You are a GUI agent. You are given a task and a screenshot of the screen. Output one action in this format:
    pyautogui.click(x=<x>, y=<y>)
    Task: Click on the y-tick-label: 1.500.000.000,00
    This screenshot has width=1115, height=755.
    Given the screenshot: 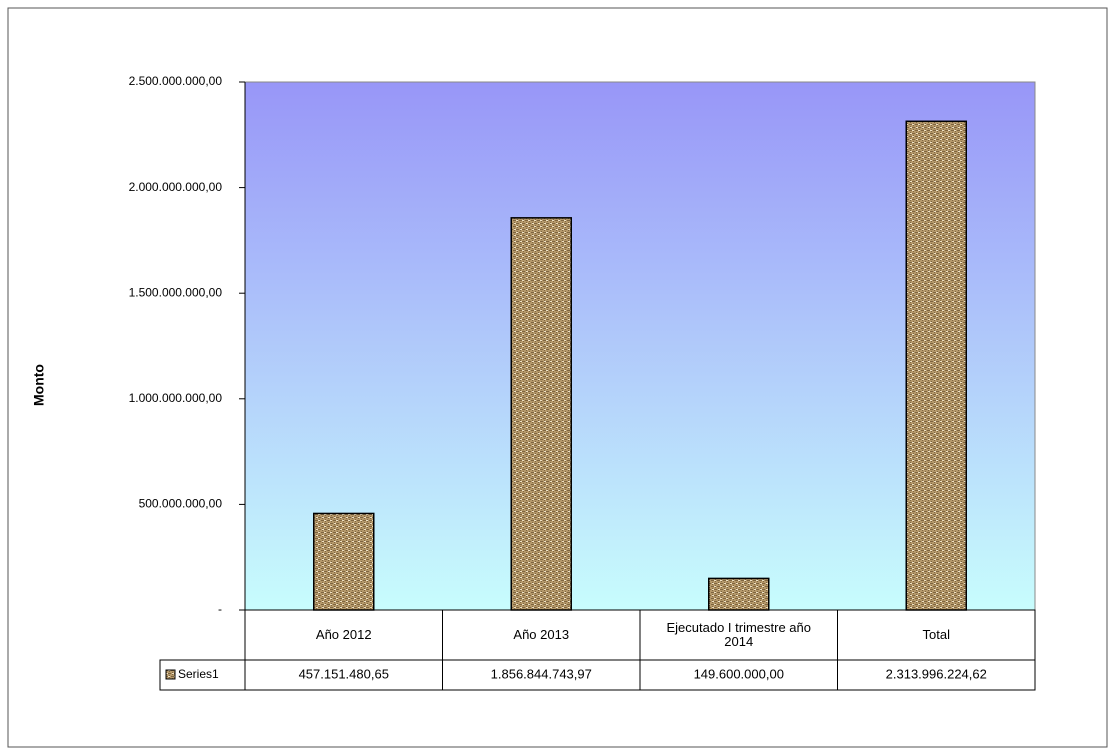 What is the action you would take?
    pyautogui.click(x=176, y=292)
    